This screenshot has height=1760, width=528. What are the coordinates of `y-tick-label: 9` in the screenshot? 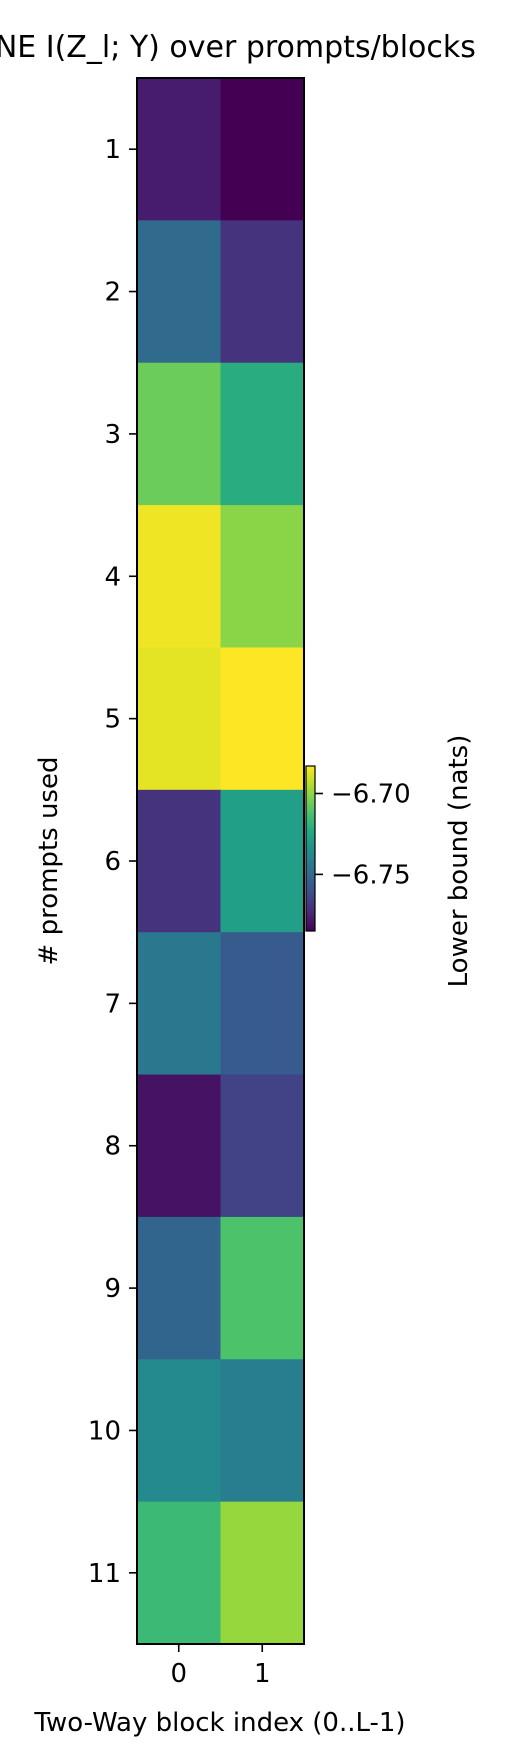 It's located at (112, 1289).